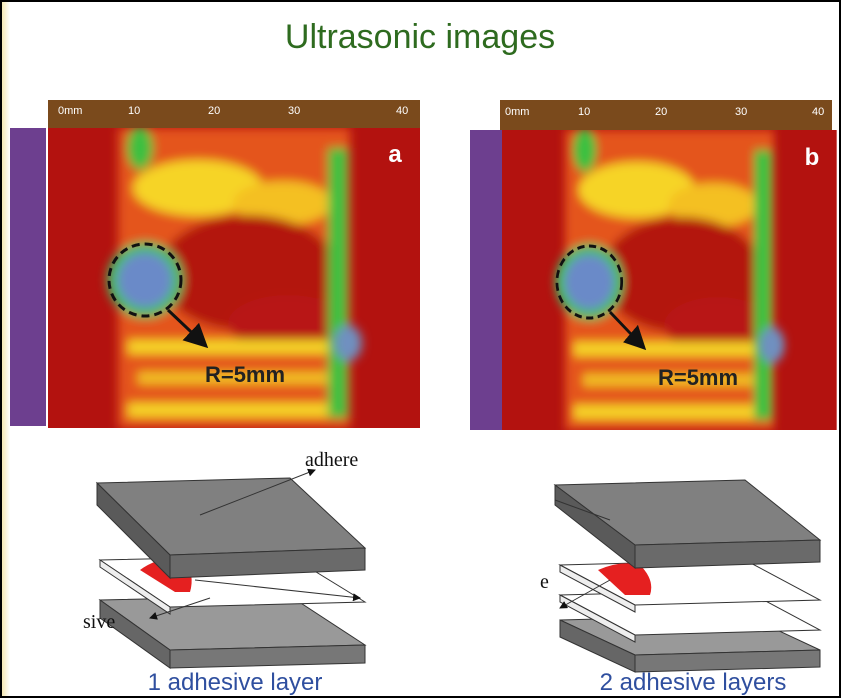 The height and width of the screenshot is (698, 841). I want to click on caption: 2 adhesive layers, so click(693, 682).